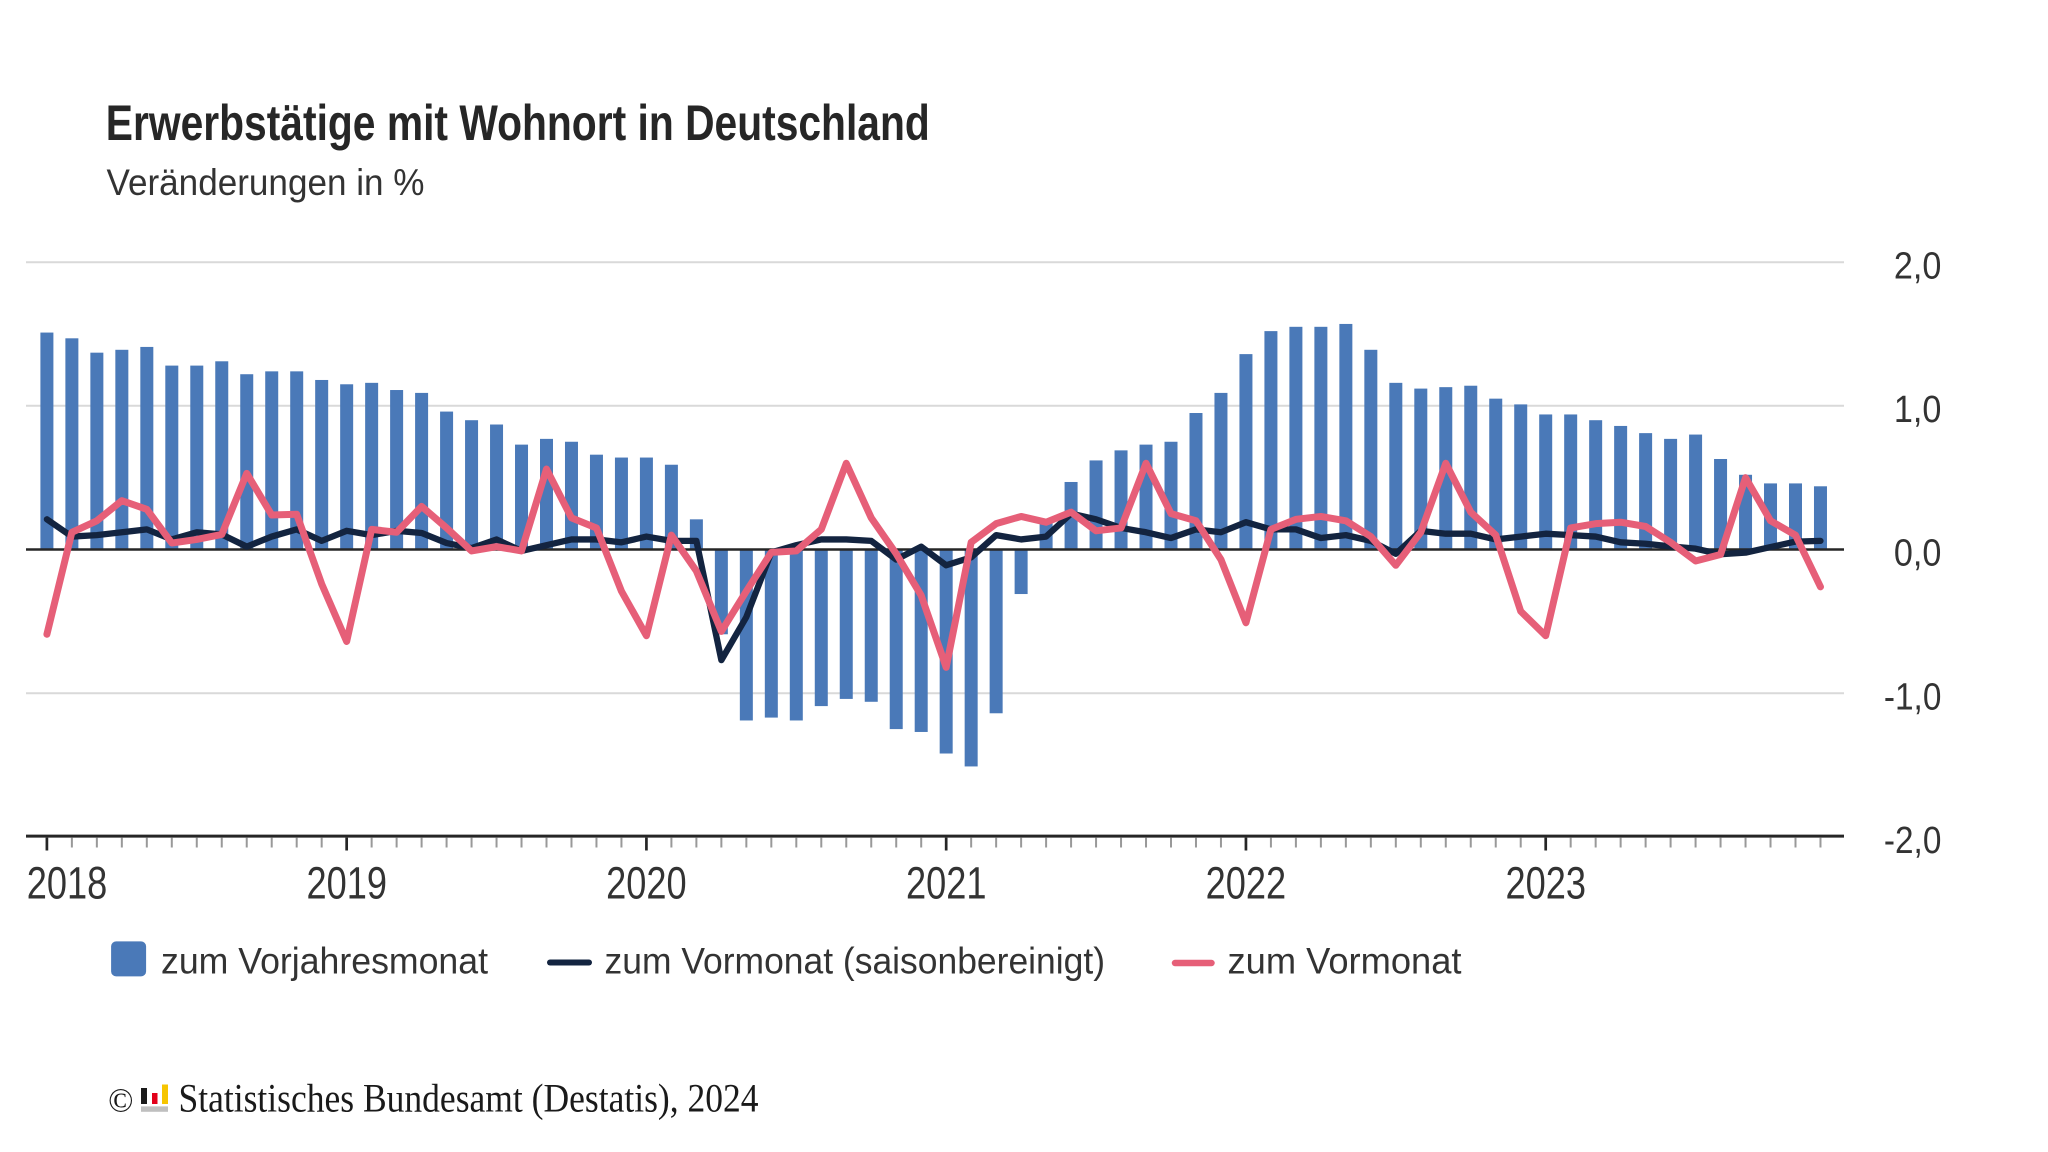 This screenshot has height=1152, width=2048. What do you see at coordinates (1545, 883) in the screenshot?
I see `svg-text: 2023` at bounding box center [1545, 883].